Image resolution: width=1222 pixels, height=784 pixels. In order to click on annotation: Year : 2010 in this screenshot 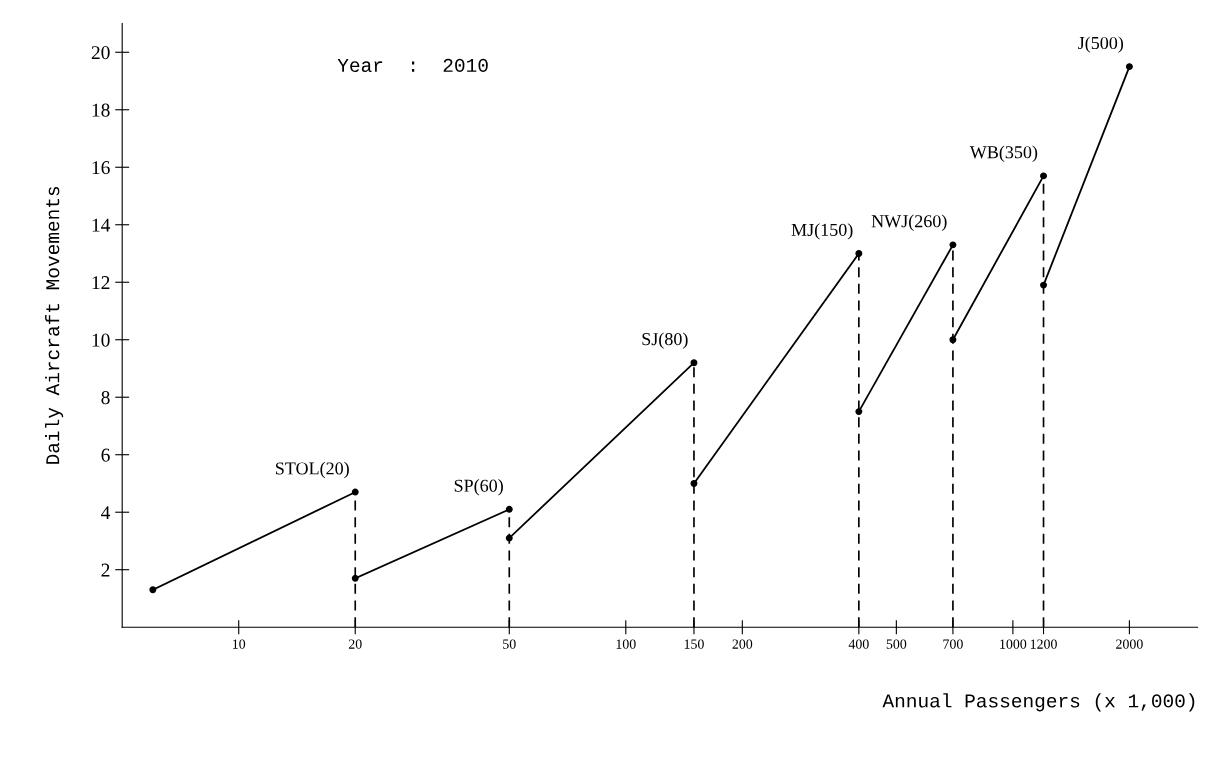, I will do `click(412, 65)`.